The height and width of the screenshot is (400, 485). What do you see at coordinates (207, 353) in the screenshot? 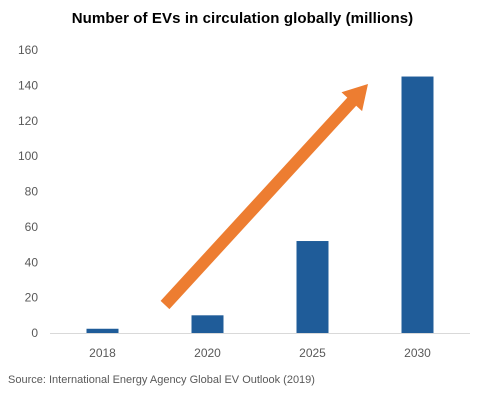
I see `x-tick-label: 2020` at bounding box center [207, 353].